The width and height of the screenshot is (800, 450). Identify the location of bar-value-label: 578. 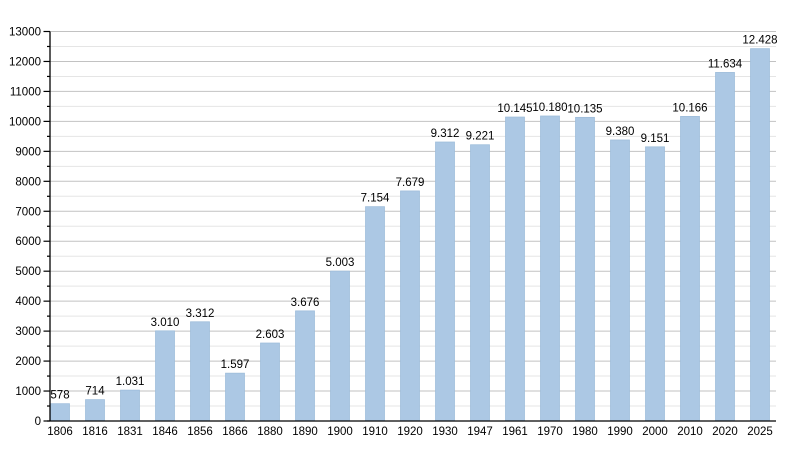
(59, 396).